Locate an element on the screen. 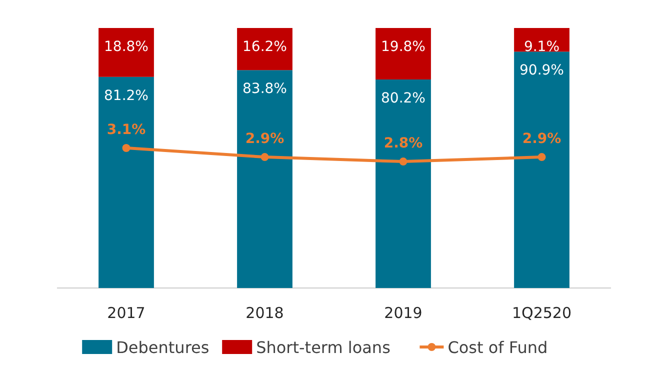 Image resolution: width=661 pixels, height=389 pixels. data-label: 18.8% is located at coordinates (126, 47).